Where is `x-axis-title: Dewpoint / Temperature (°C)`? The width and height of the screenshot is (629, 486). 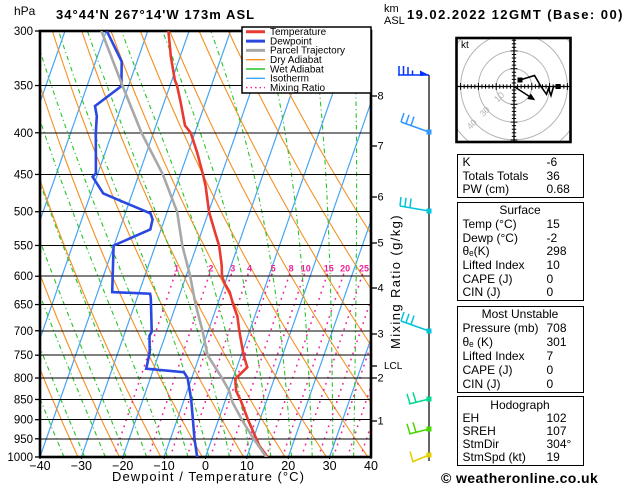
x-axis-title: Dewpoint / Temperature (°C) is located at coordinates (208, 476).